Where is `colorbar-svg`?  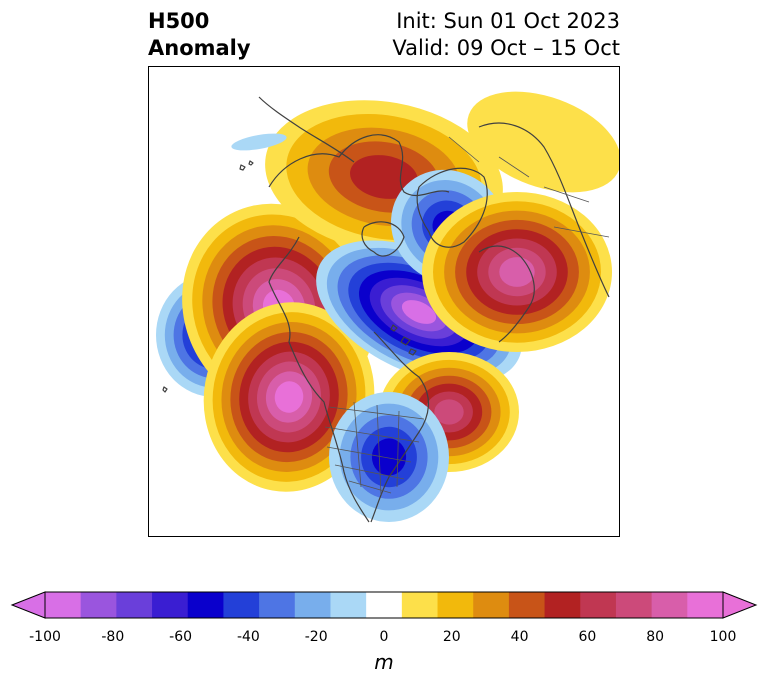 colorbar-svg is located at coordinates (384, 605).